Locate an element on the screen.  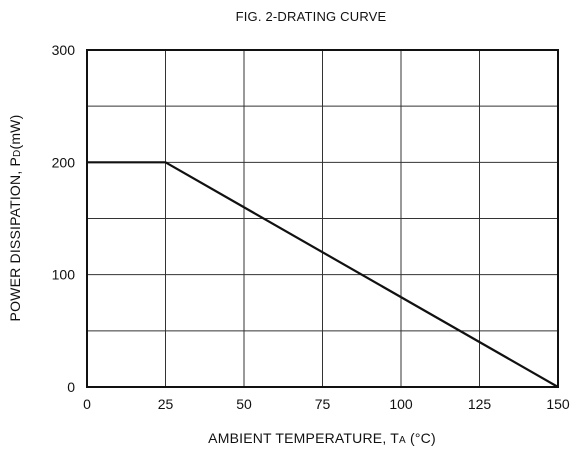
y-axis-label-subscript: D is located at coordinates (17, 153).